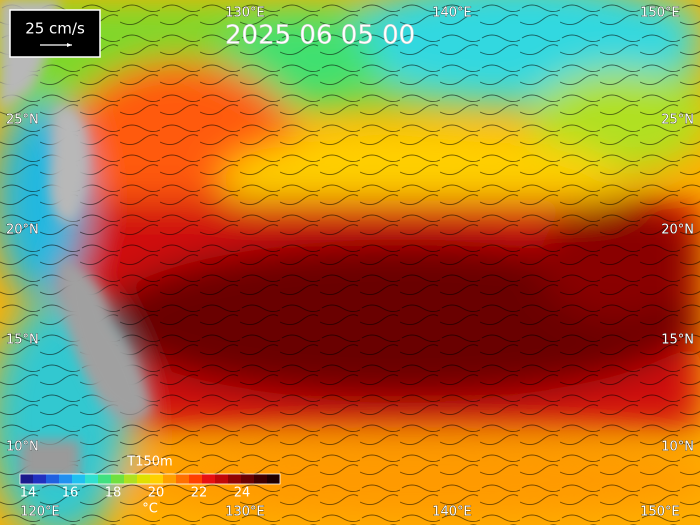 This screenshot has height=525, width=700. Describe the element at coordinates (150, 509) in the screenshot. I see `colorbar-unit: °C` at that location.